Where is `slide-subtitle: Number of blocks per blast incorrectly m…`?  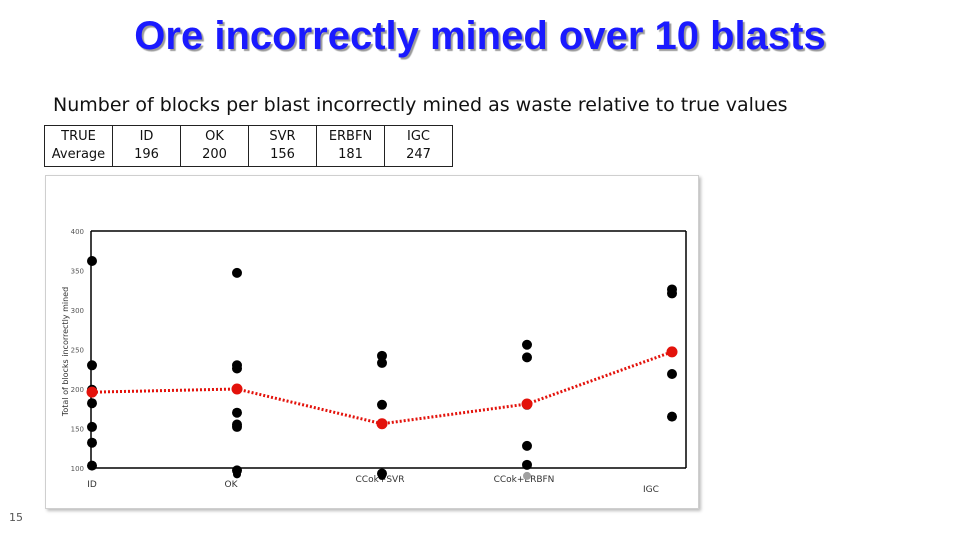
slide-subtitle: Number of blocks per blast incorrectly m… is located at coordinates (420, 105).